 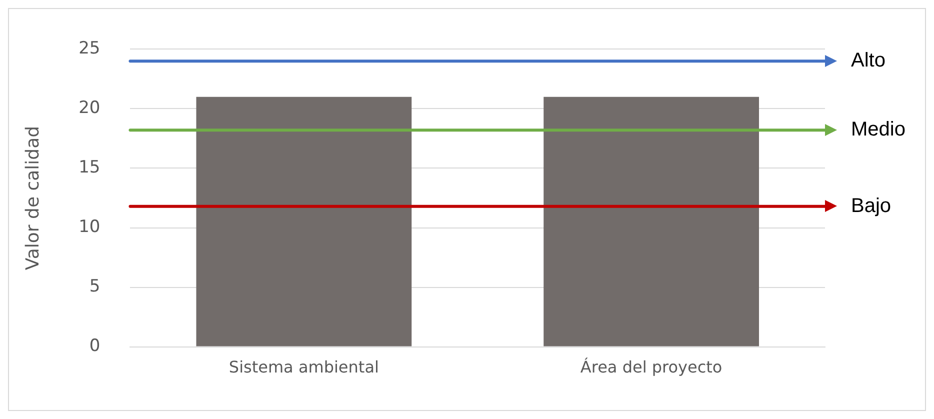 What do you see at coordinates (868, 61) in the screenshot?
I see `ref-line-label: Alto` at bounding box center [868, 61].